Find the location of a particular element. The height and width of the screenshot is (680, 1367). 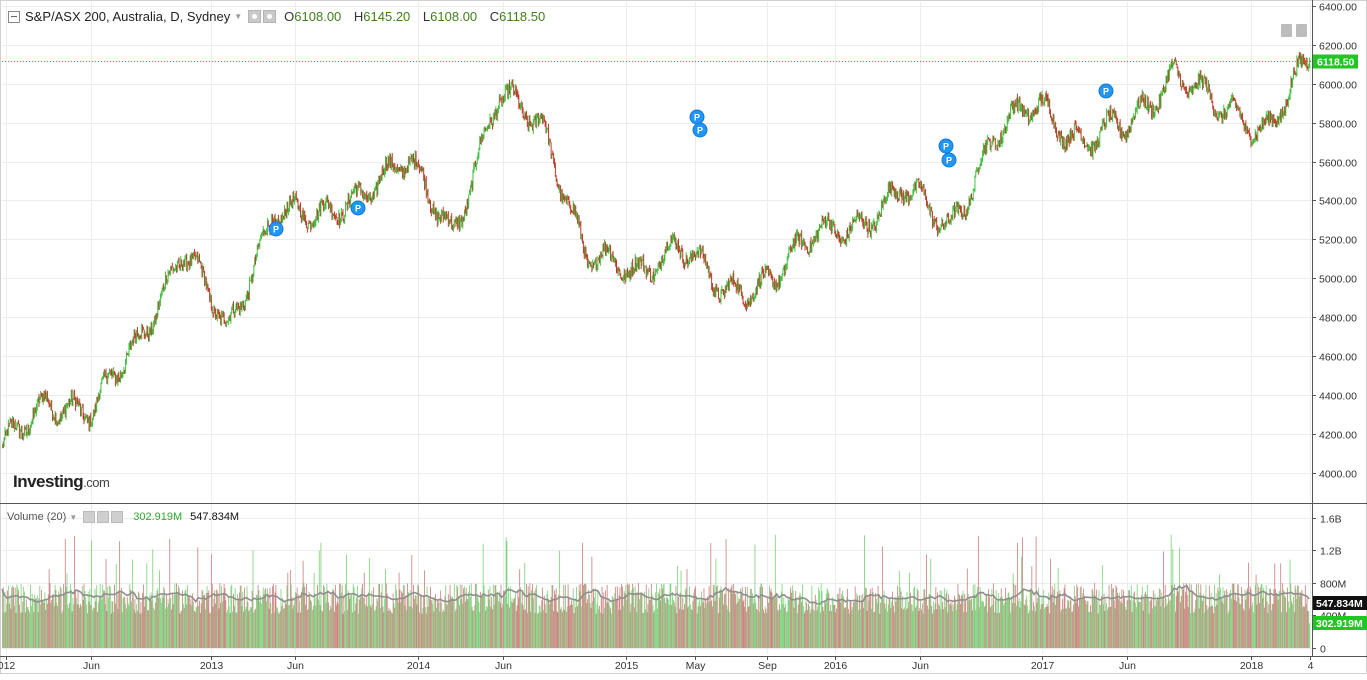

symbol-title: S&P/ASX 200, Australia, D, Sydney is located at coordinates (128, 16).